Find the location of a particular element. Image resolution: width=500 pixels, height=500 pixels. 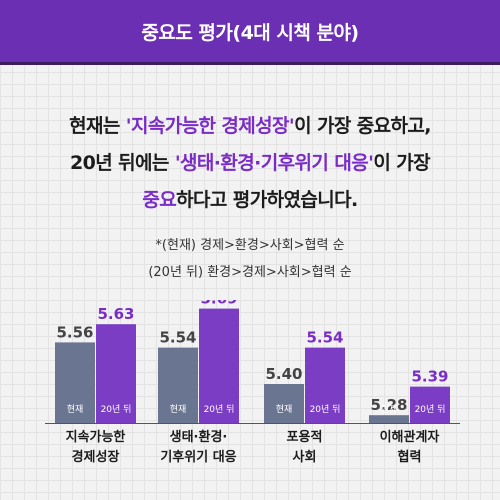

category-label: 생태·환경· 기후위기 대응 is located at coordinates (198, 447).